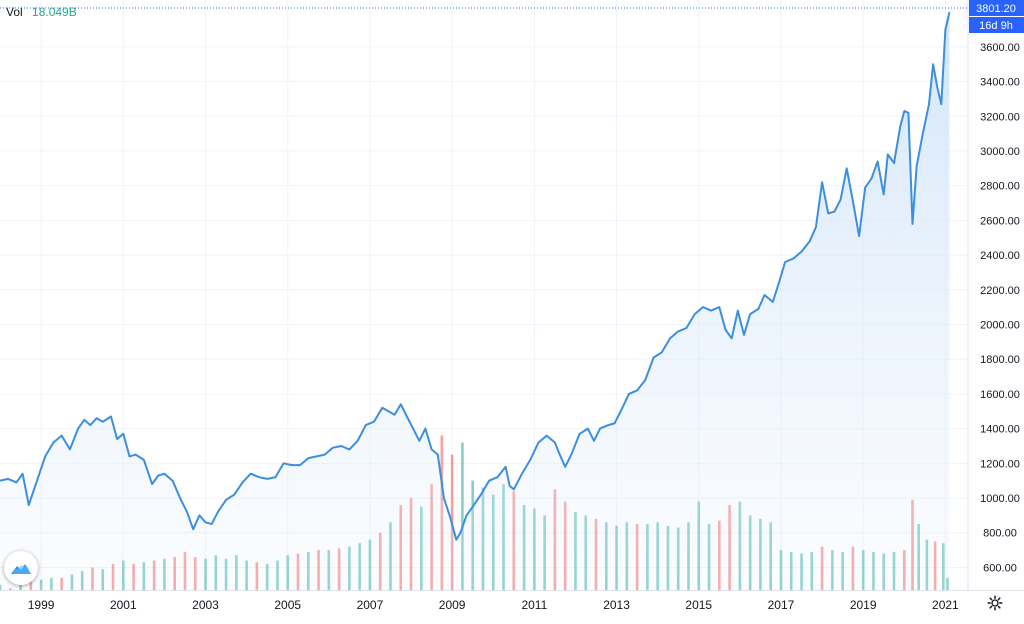 This screenshot has height=624, width=1024. Describe the element at coordinates (1000, 256) in the screenshot. I see `y-tick-label: 2400.00` at that location.